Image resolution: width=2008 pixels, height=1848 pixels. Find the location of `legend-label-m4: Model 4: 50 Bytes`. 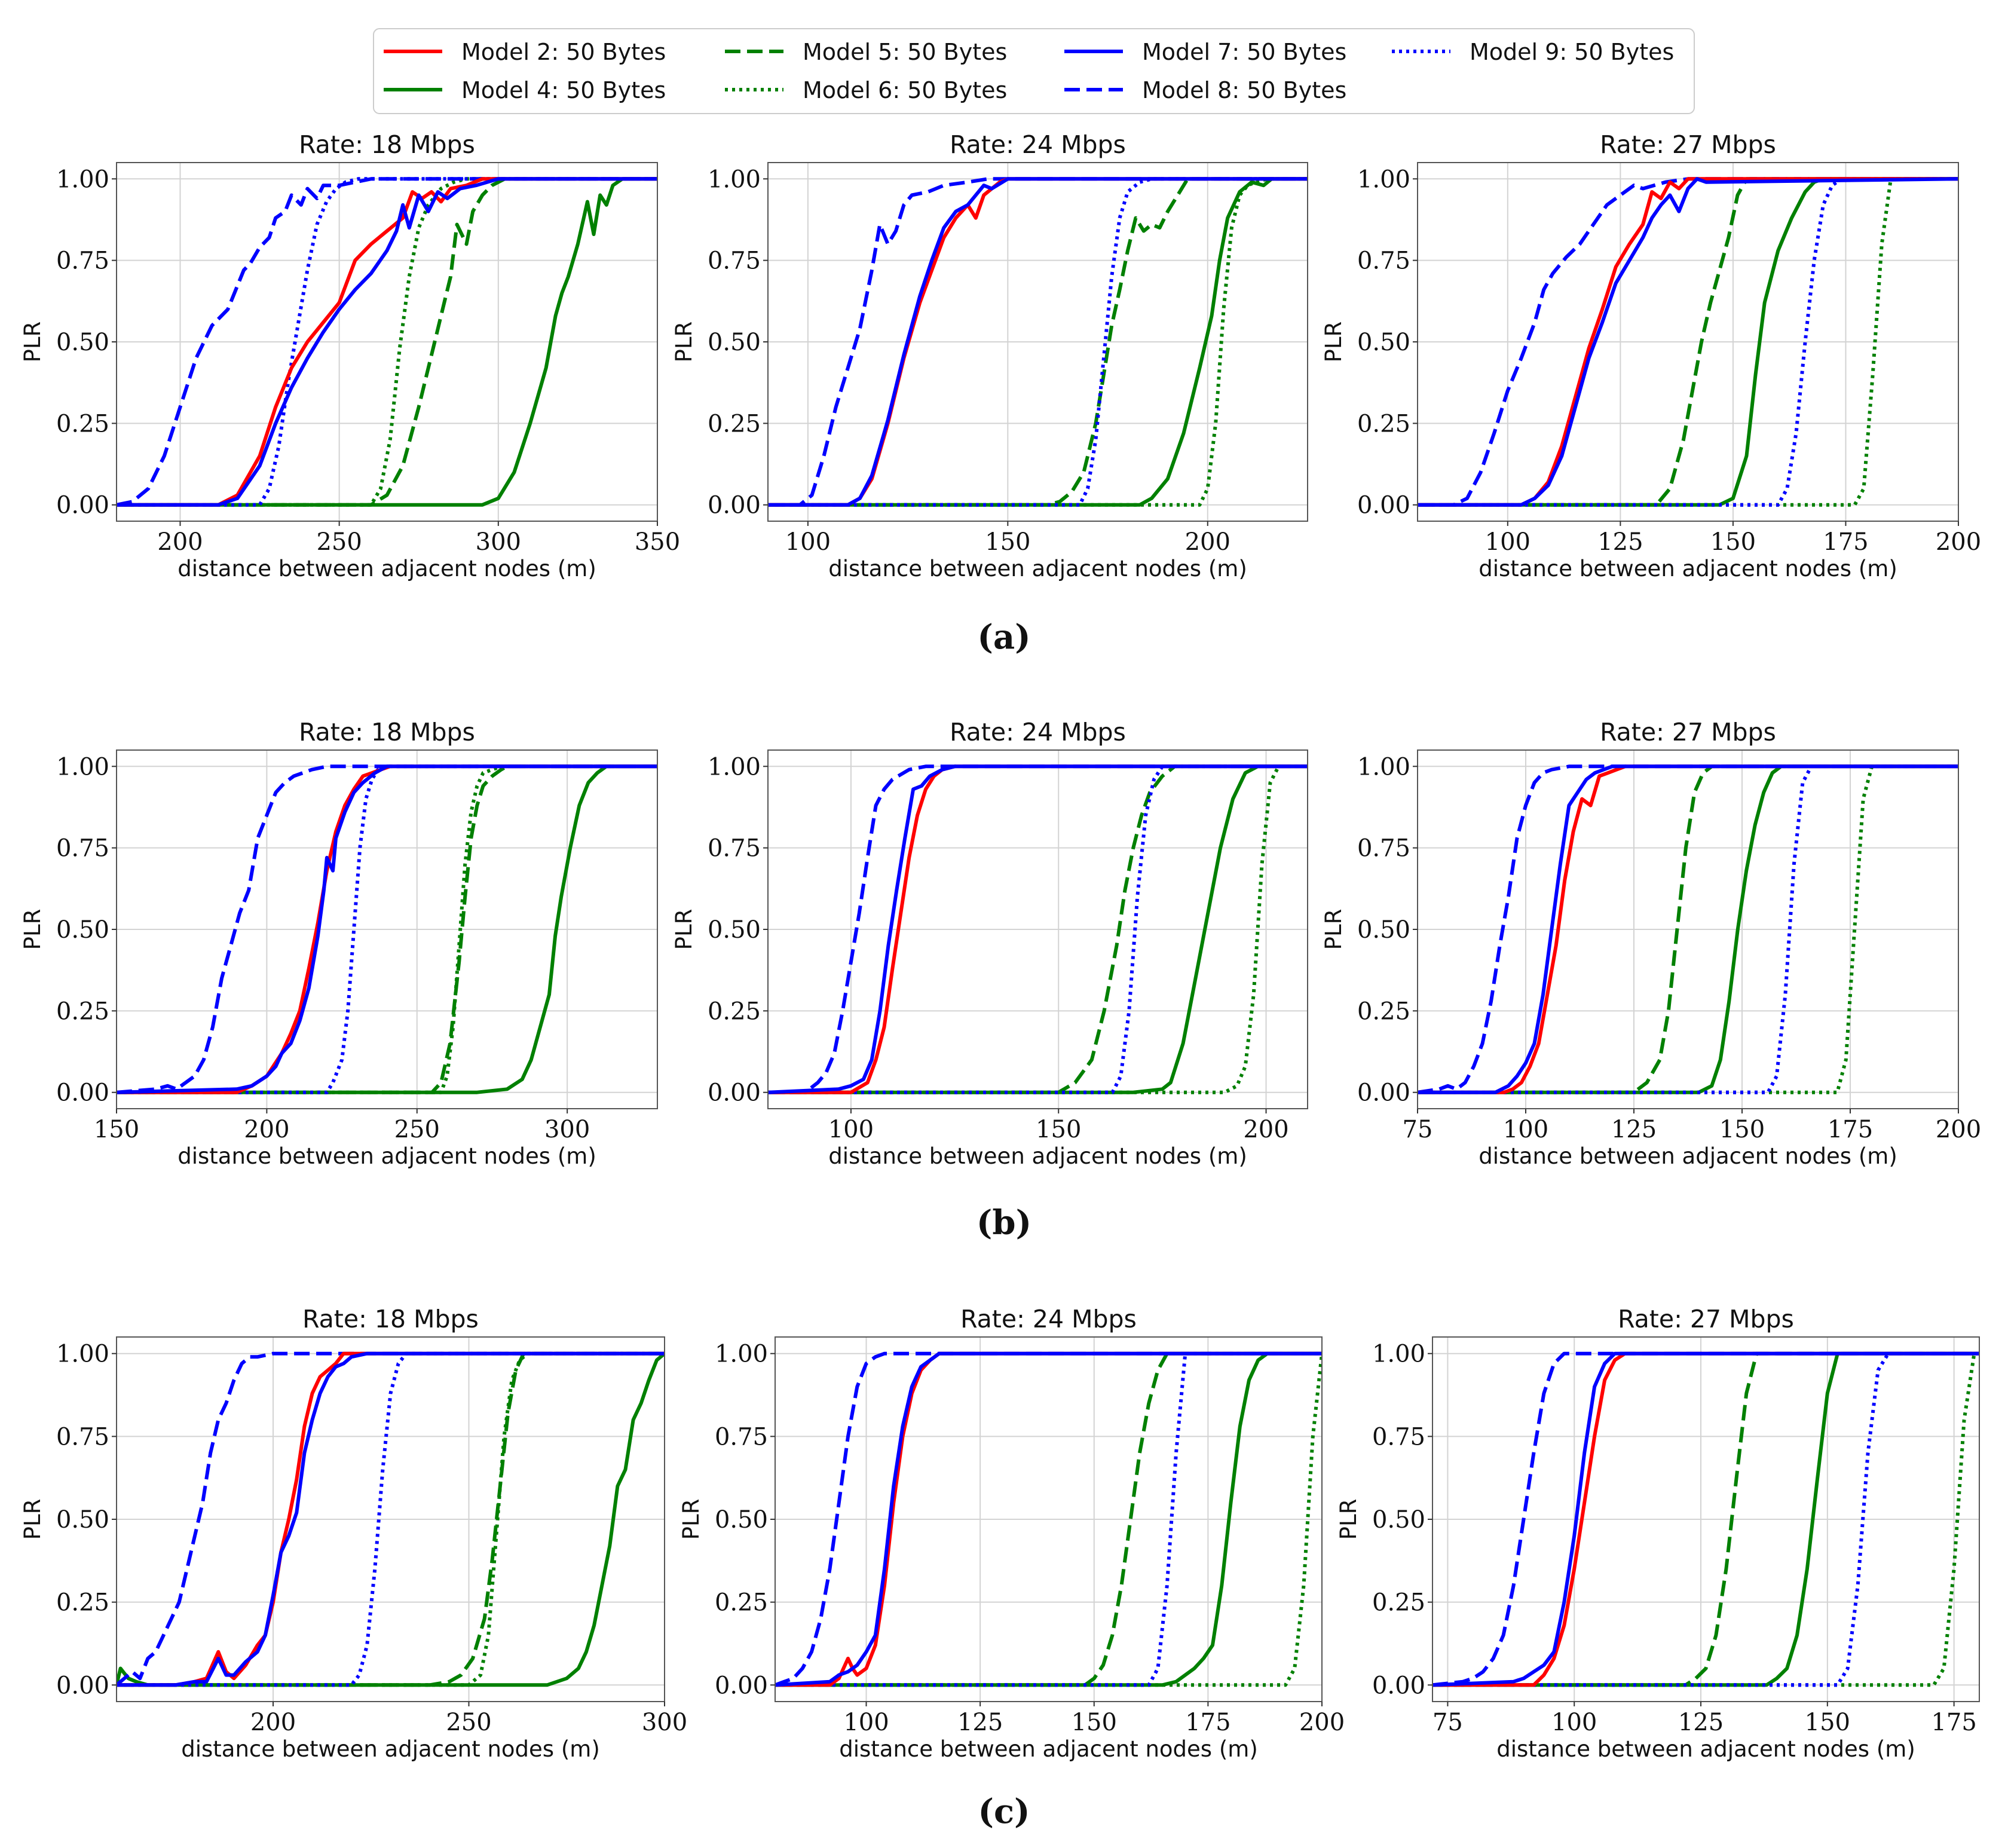

legend-label-m4: Model 4: 50 Bytes is located at coordinates (563, 90).